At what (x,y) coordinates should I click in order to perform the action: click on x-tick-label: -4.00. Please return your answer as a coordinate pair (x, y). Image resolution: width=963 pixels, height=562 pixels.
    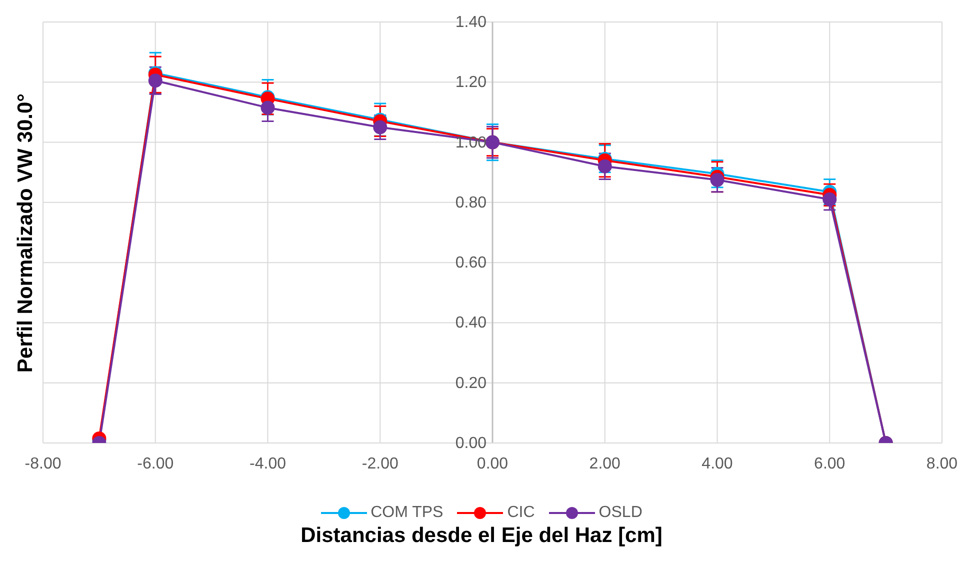
    Looking at the image, I should click on (268, 463).